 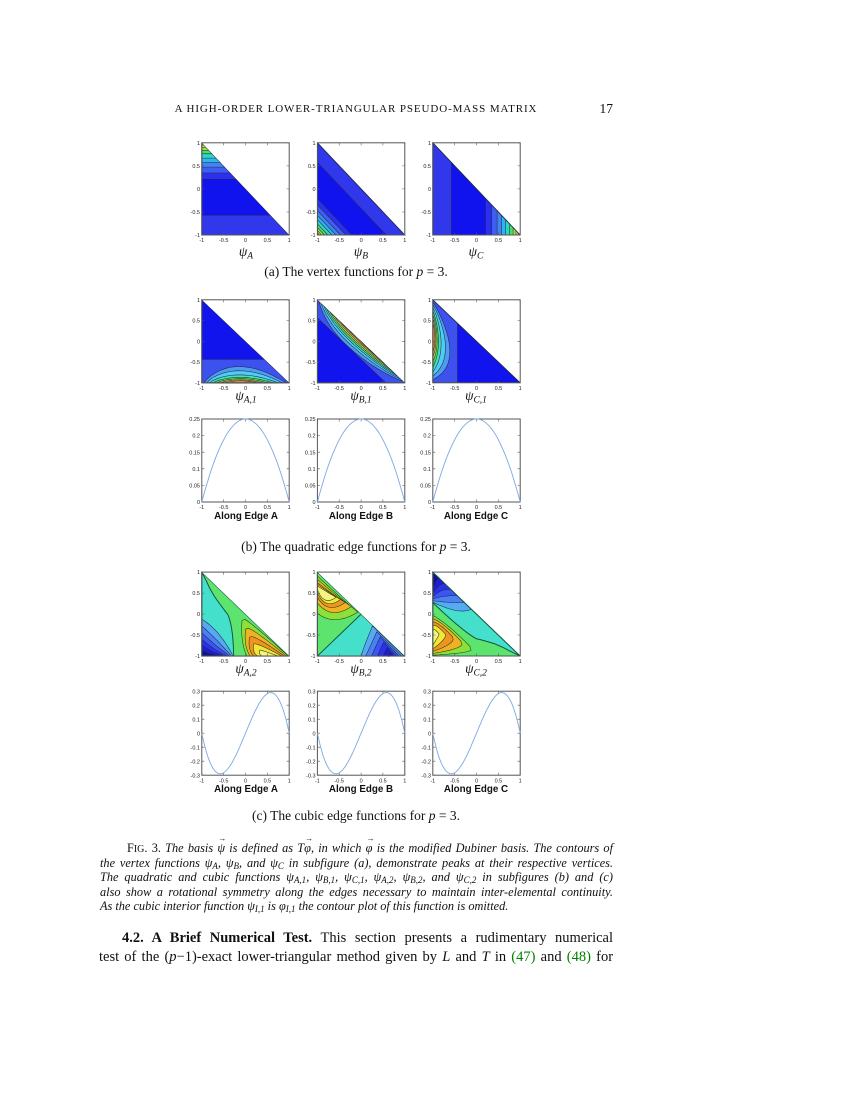 What do you see at coordinates (194, 420) in the screenshot?
I see `svg-text: 0.25` at bounding box center [194, 420].